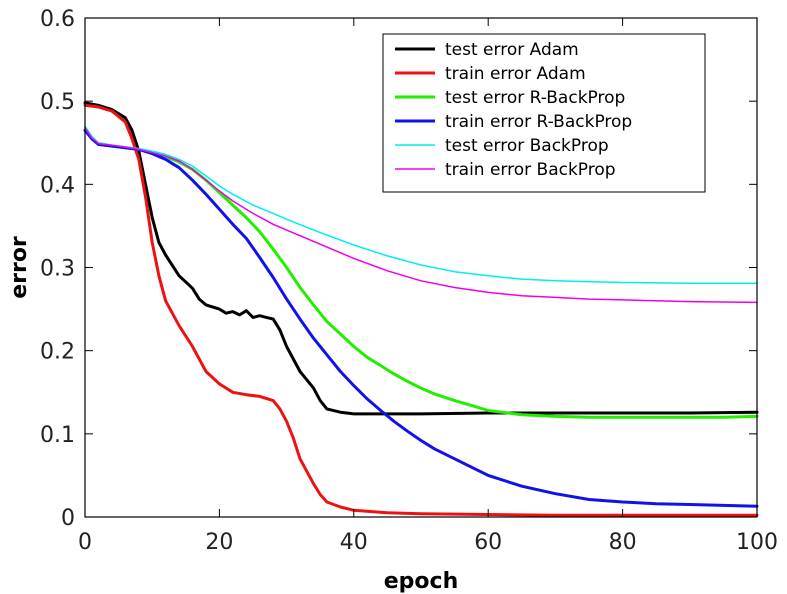 The height and width of the screenshot is (594, 787). Describe the element at coordinates (512, 50) in the screenshot. I see `legend-label: test error Adam` at that location.